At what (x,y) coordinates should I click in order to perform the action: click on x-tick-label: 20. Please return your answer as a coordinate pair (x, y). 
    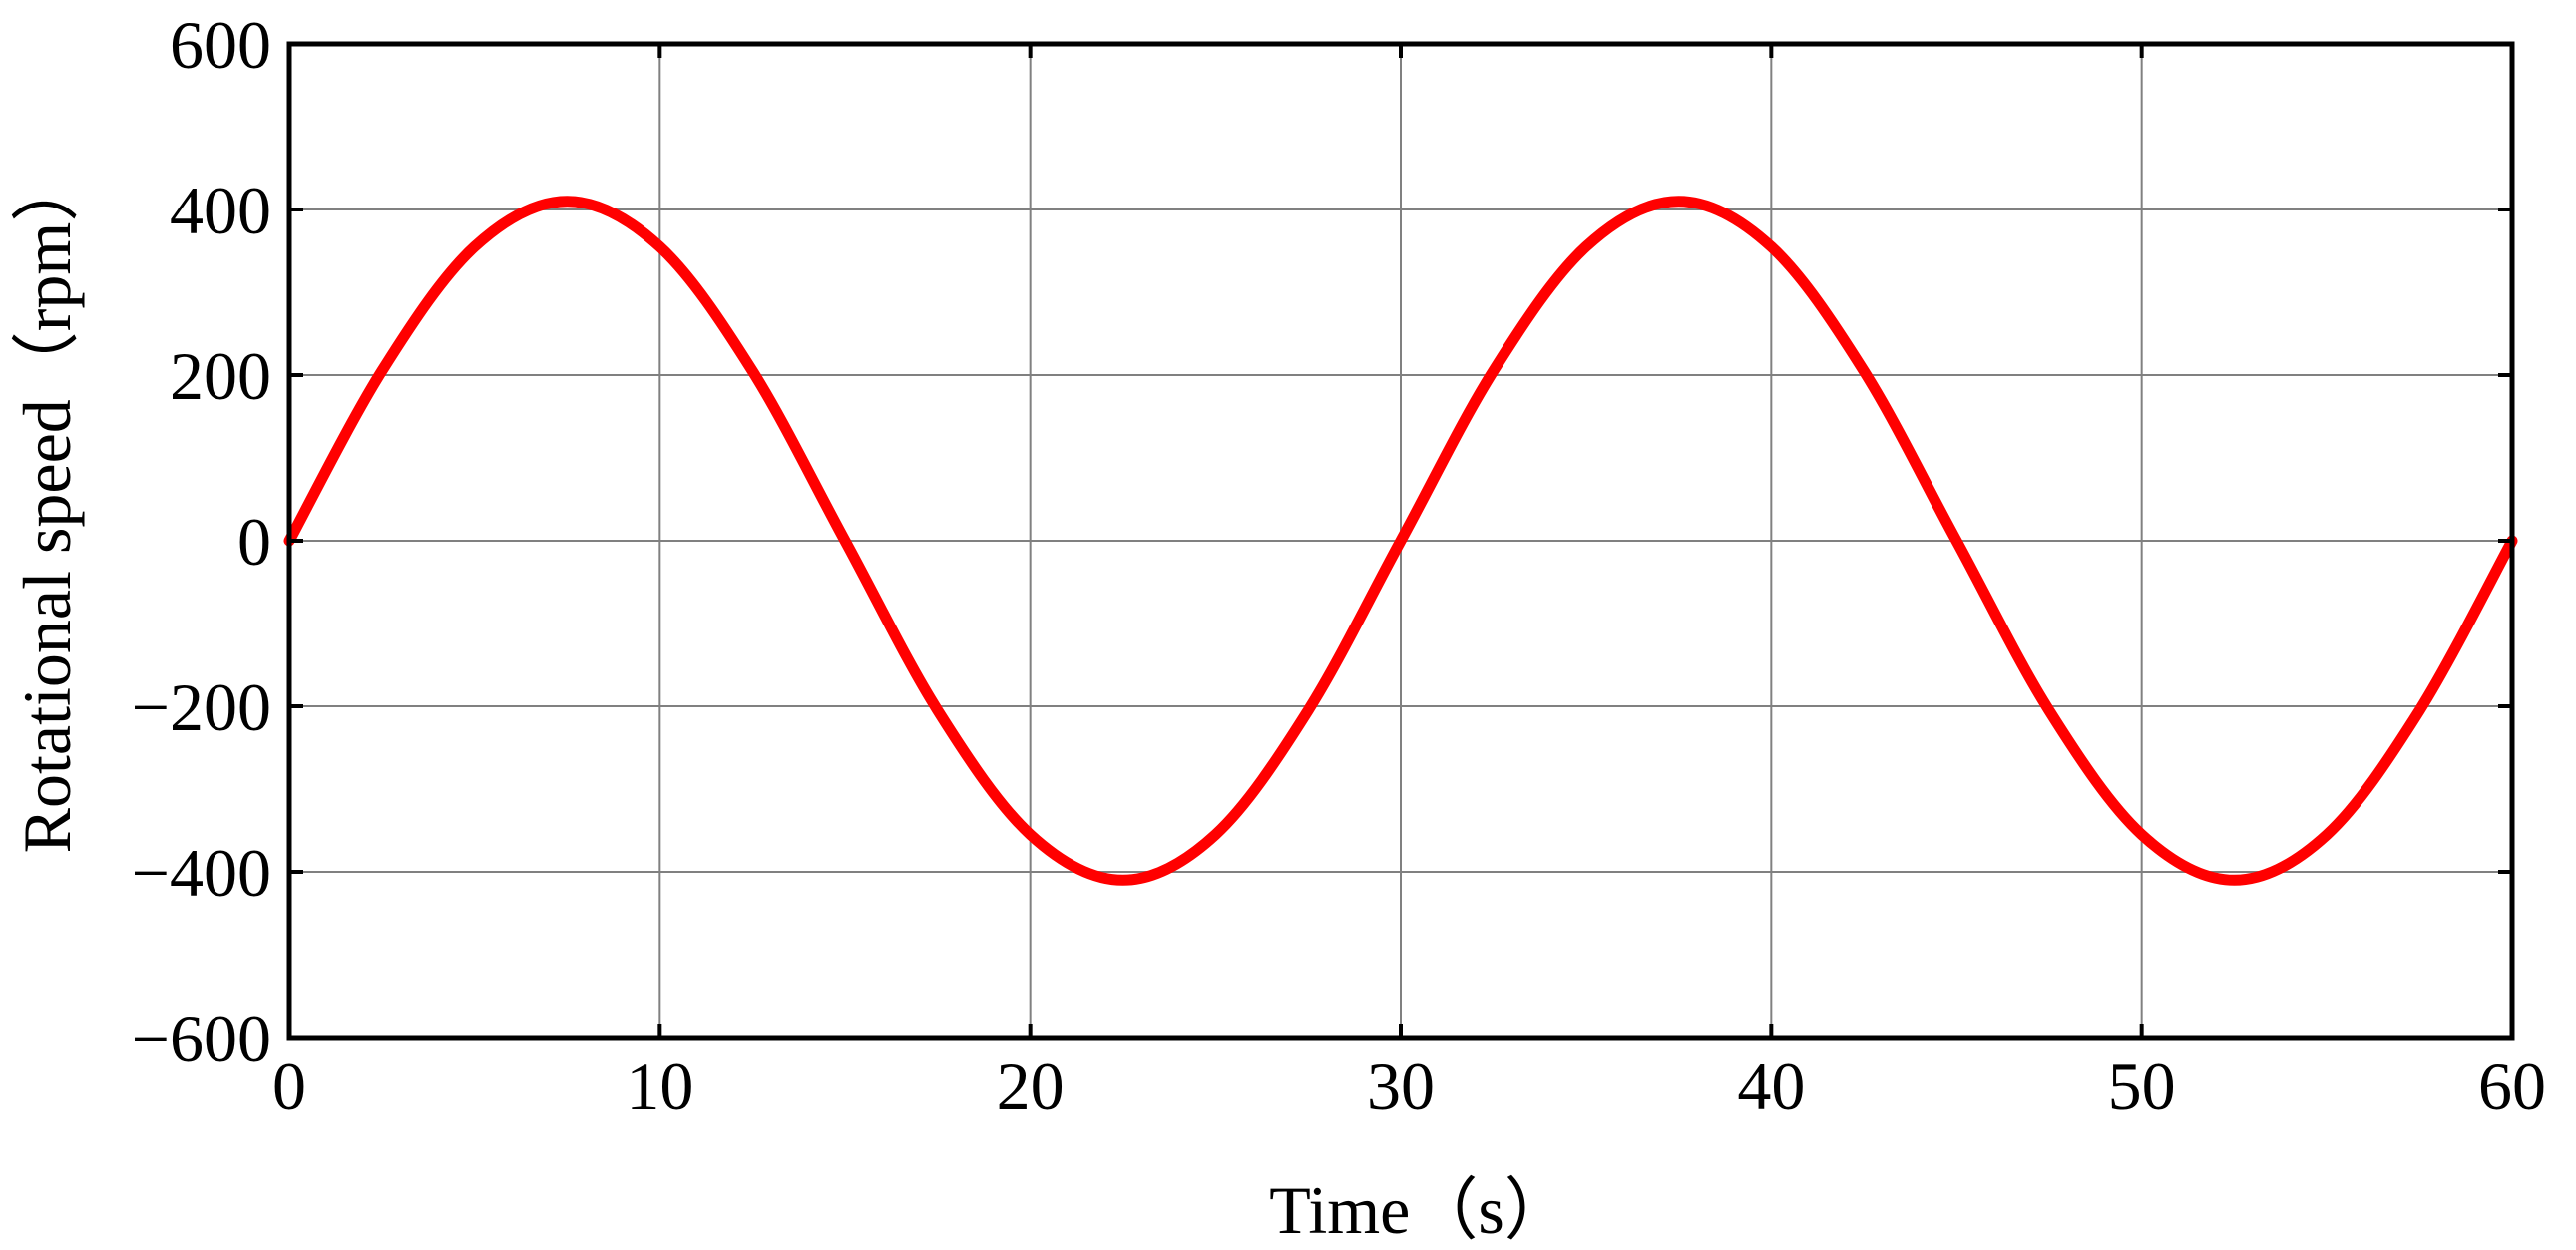
    Looking at the image, I should click on (1031, 1086).